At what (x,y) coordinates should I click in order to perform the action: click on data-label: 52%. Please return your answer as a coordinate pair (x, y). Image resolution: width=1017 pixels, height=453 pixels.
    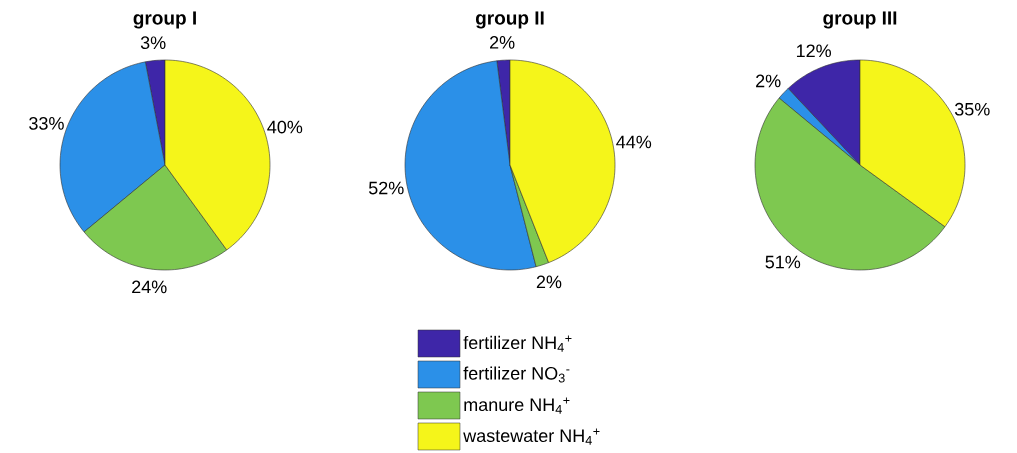
    Looking at the image, I should click on (386, 188).